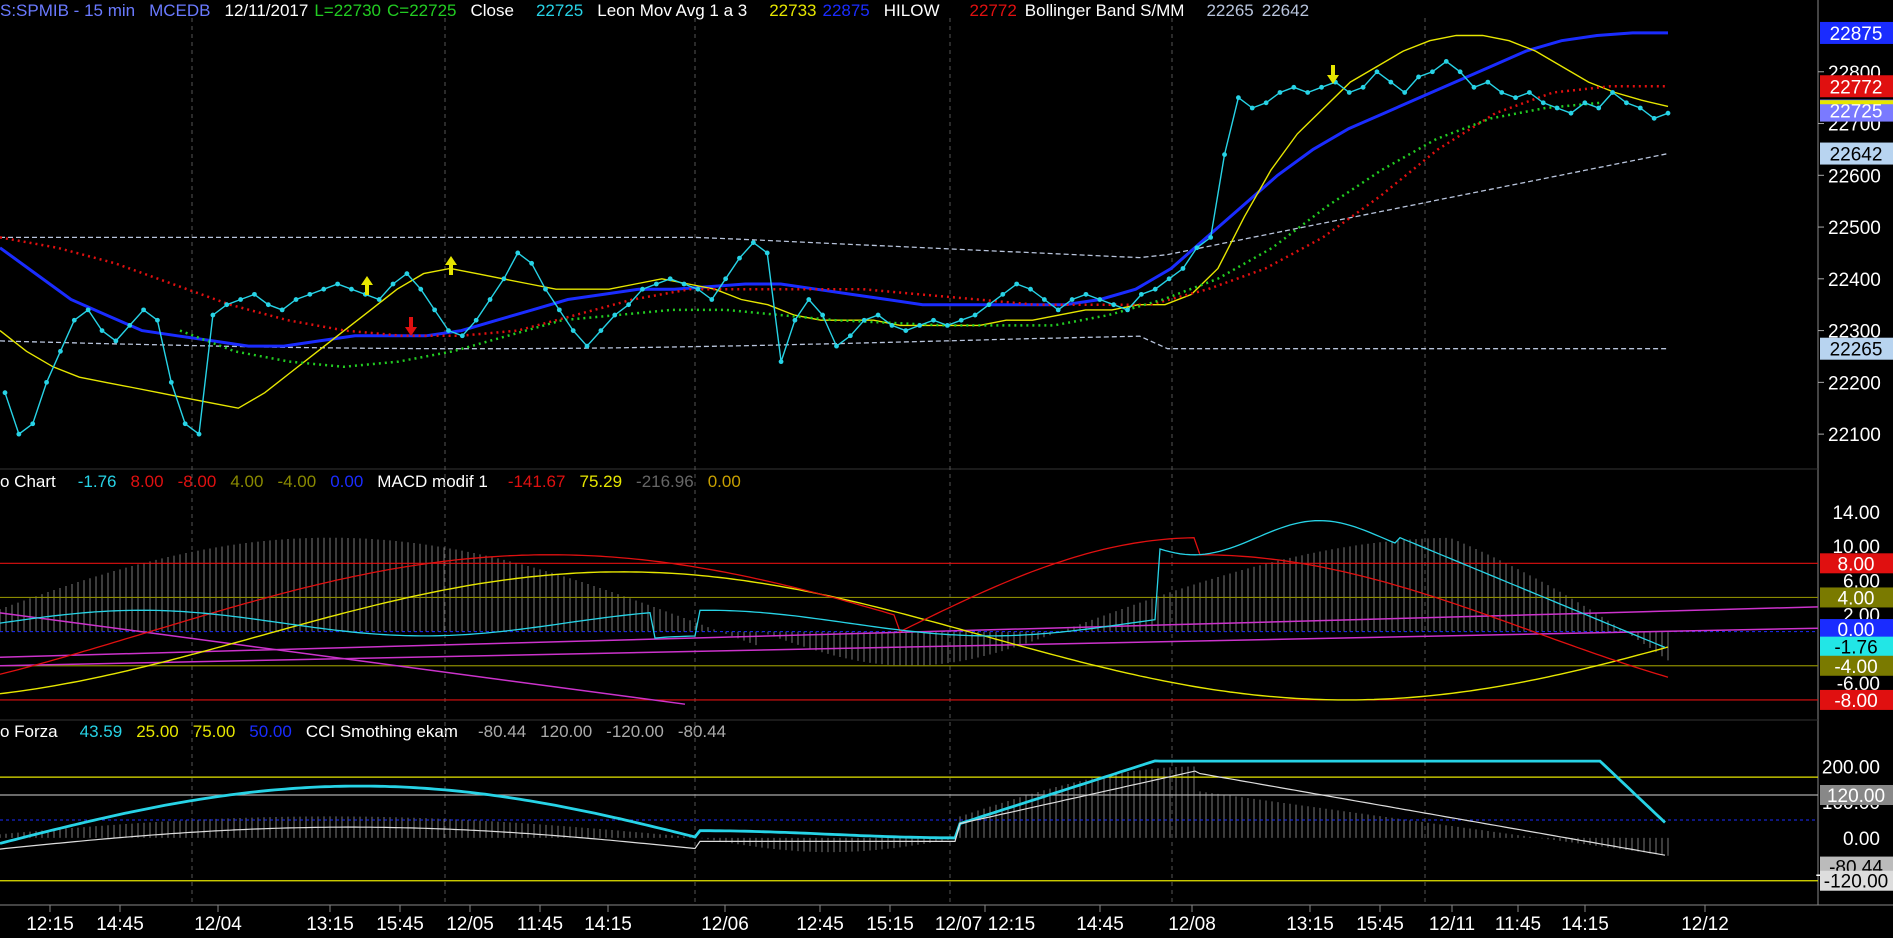 Image resolution: width=1893 pixels, height=938 pixels. What do you see at coordinates (50, 924) in the screenshot?
I see `x-tick-label: 12:15` at bounding box center [50, 924].